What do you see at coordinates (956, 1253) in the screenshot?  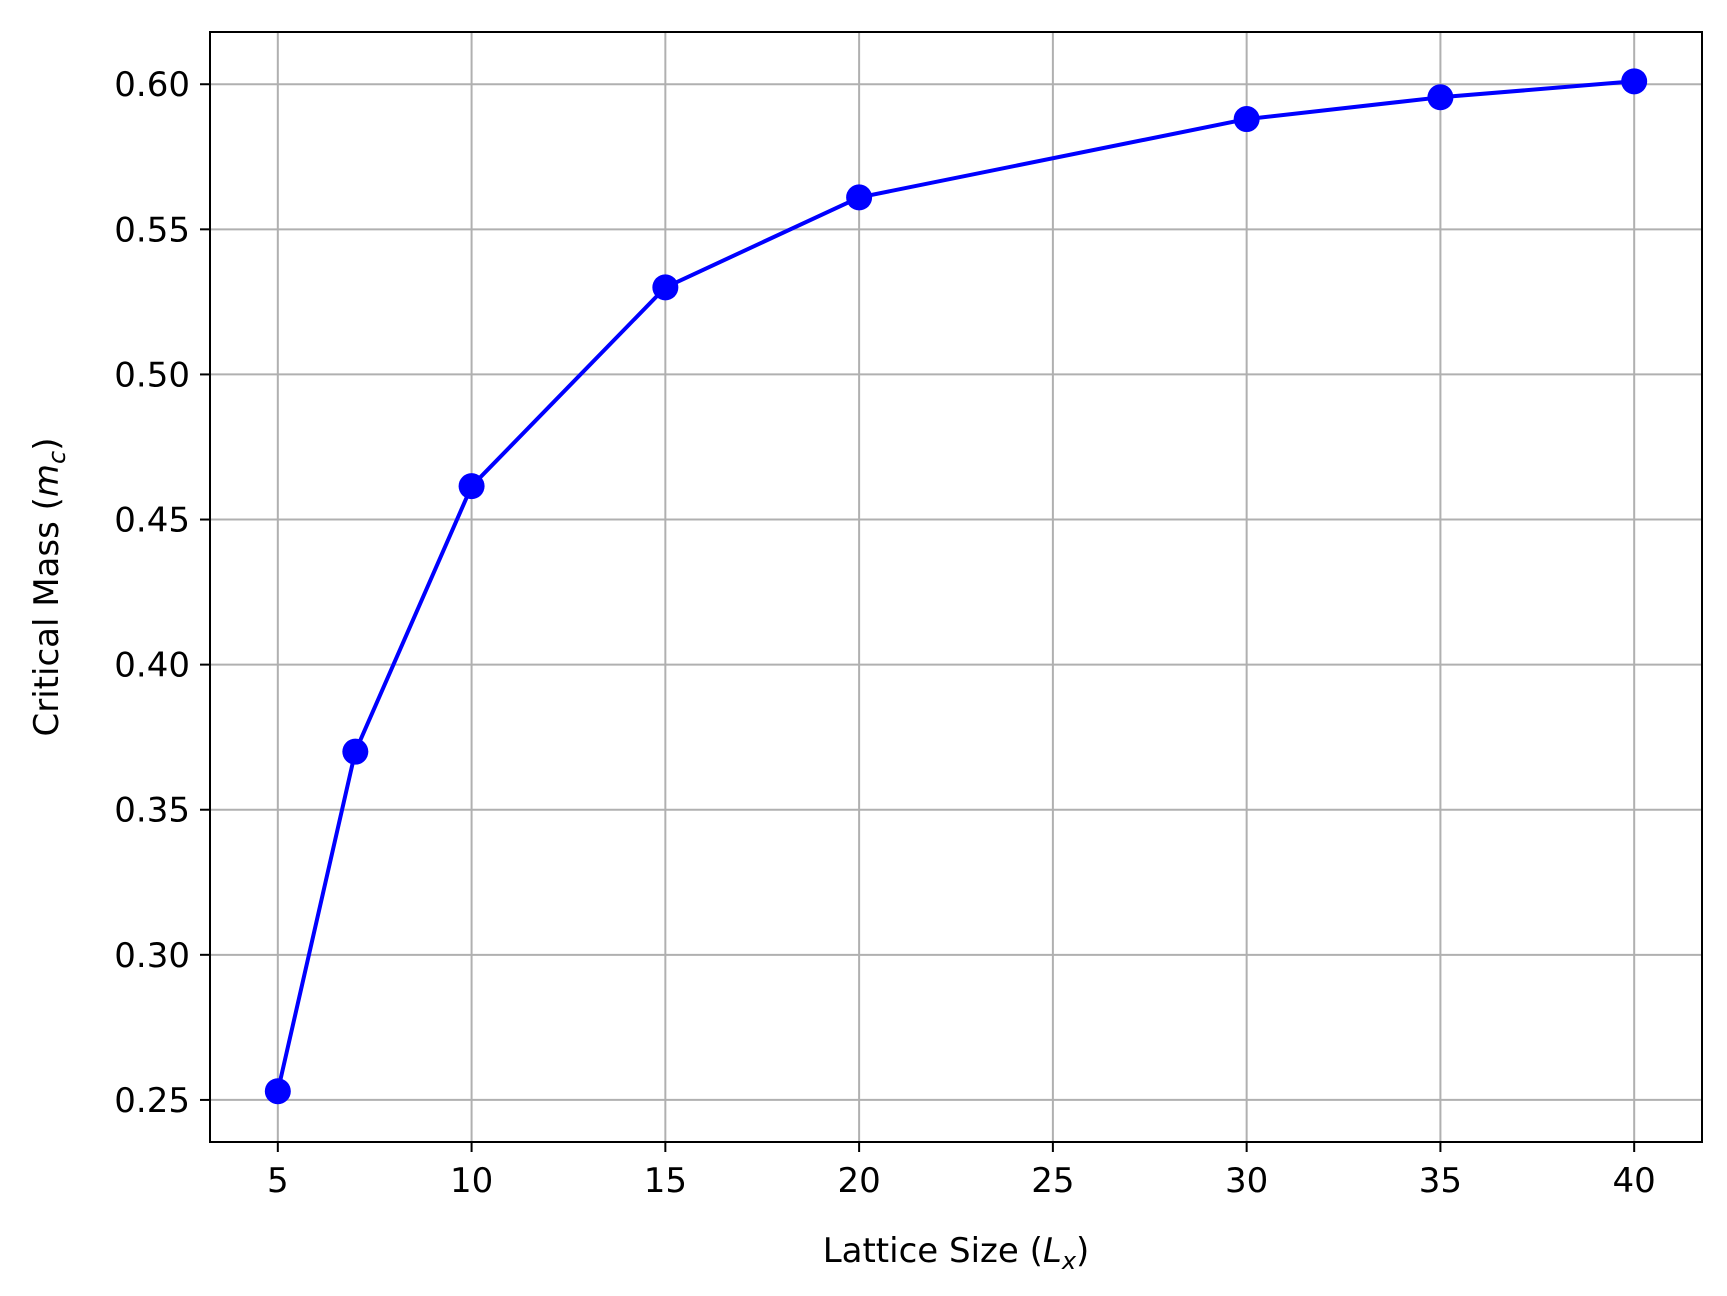 I see `x-axis-label: Lattice Size (Lx)` at bounding box center [956, 1253].